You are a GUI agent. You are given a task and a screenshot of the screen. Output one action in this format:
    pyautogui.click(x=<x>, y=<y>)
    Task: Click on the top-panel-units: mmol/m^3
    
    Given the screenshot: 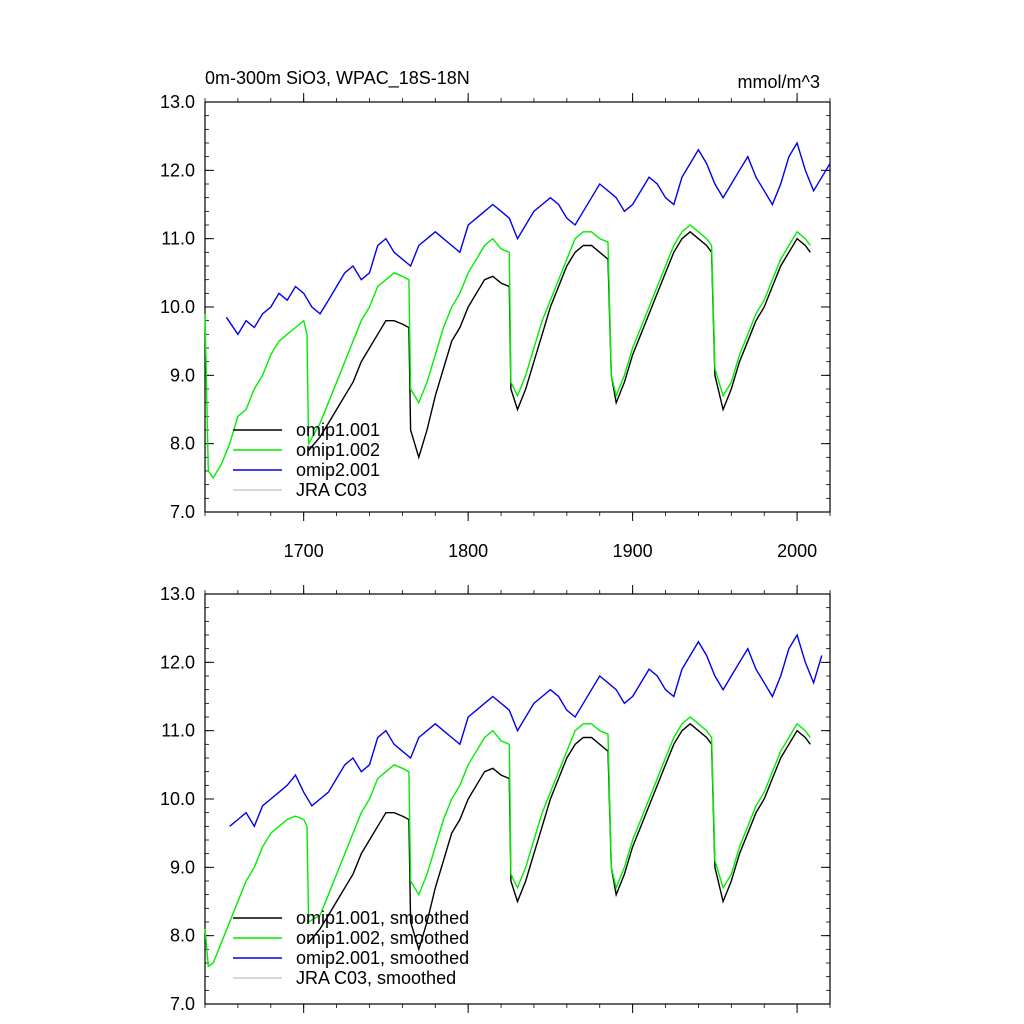 What is the action you would take?
    pyautogui.click(x=779, y=82)
    